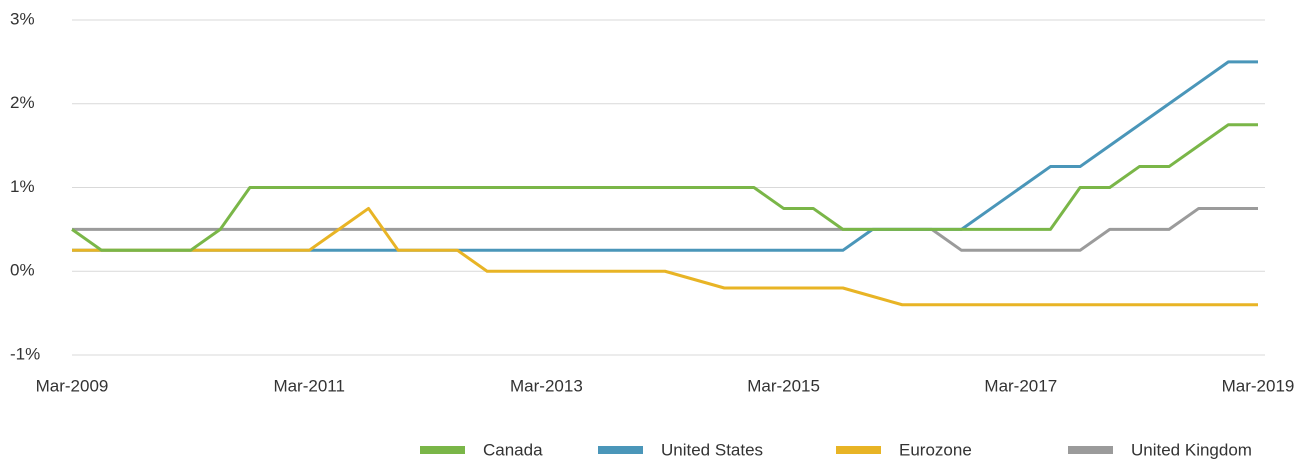 Image resolution: width=1306 pixels, height=461 pixels. I want to click on x-tick-label: Mar-2019, so click(1258, 385).